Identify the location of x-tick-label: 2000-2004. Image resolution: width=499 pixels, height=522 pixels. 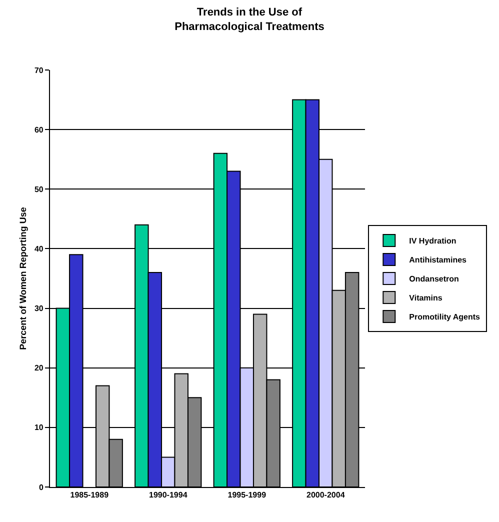
(326, 495).